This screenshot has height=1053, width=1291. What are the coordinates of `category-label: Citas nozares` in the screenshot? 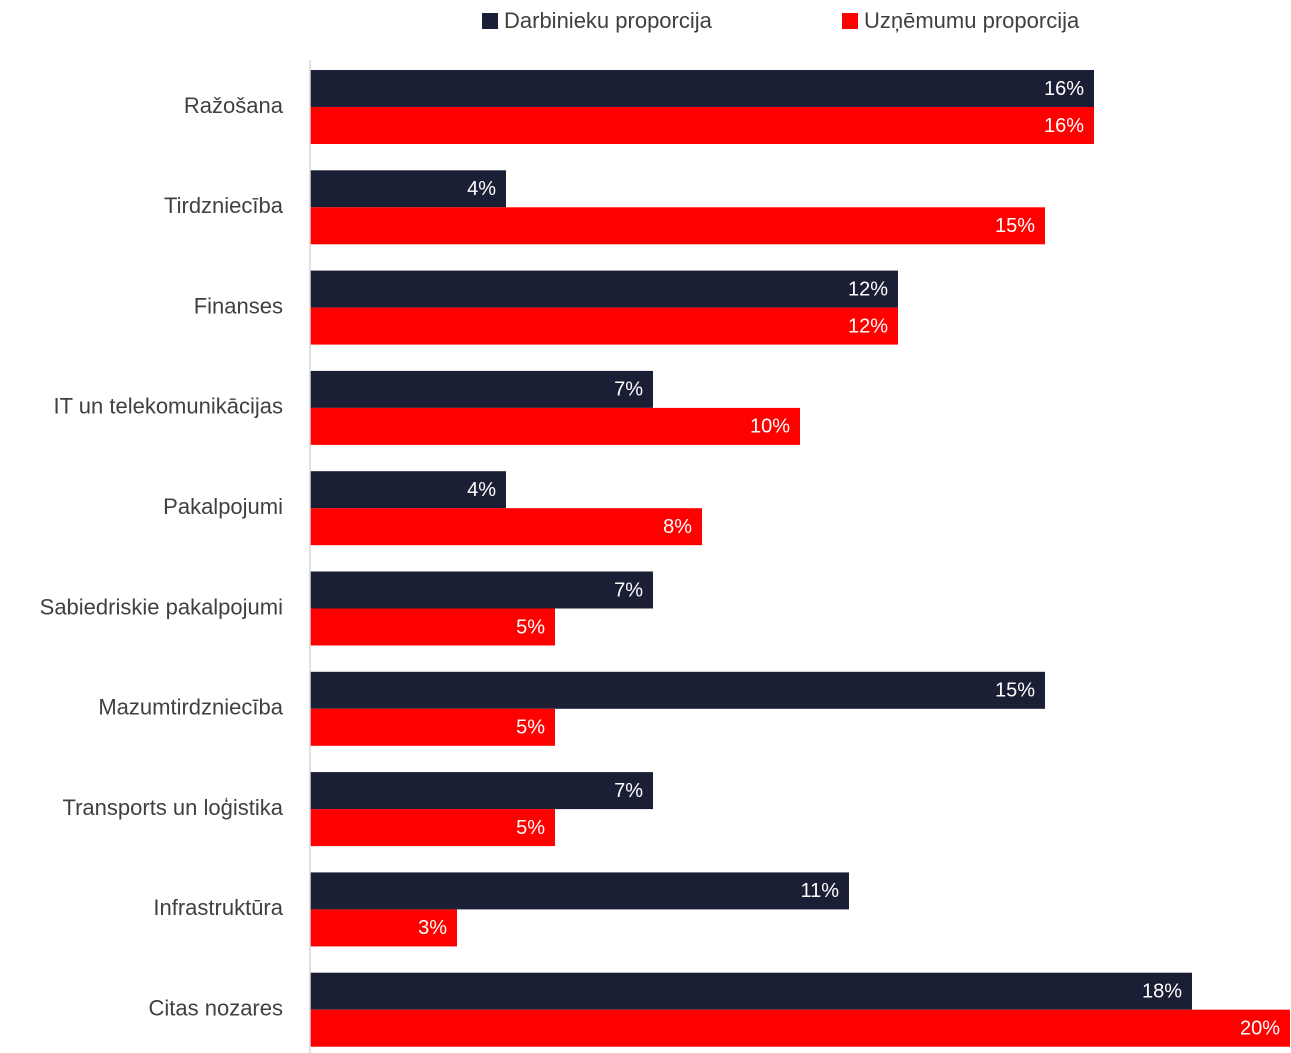 It's located at (215, 1008).